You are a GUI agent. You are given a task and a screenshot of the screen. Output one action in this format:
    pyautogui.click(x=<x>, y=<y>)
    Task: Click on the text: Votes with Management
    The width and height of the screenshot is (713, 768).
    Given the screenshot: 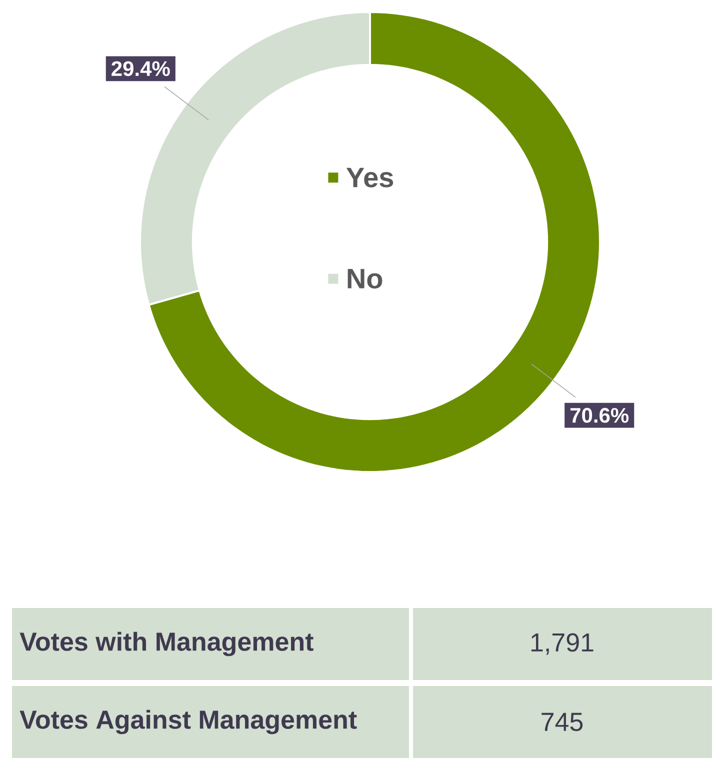 What is the action you would take?
    pyautogui.click(x=167, y=644)
    